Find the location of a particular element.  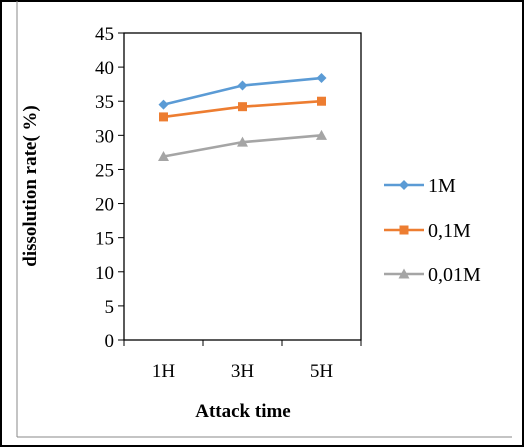

y-tick-label: 30 is located at coordinates (104, 136).